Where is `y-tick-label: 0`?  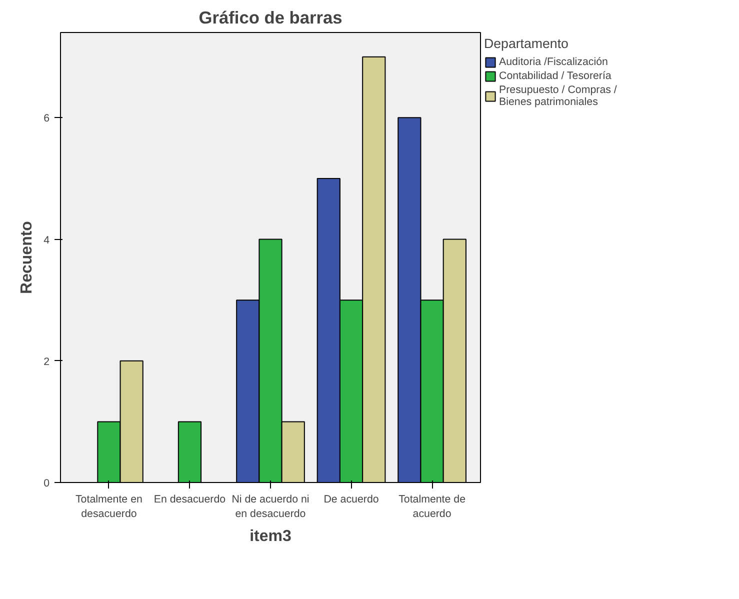
y-tick-label: 0 is located at coordinates (47, 484).